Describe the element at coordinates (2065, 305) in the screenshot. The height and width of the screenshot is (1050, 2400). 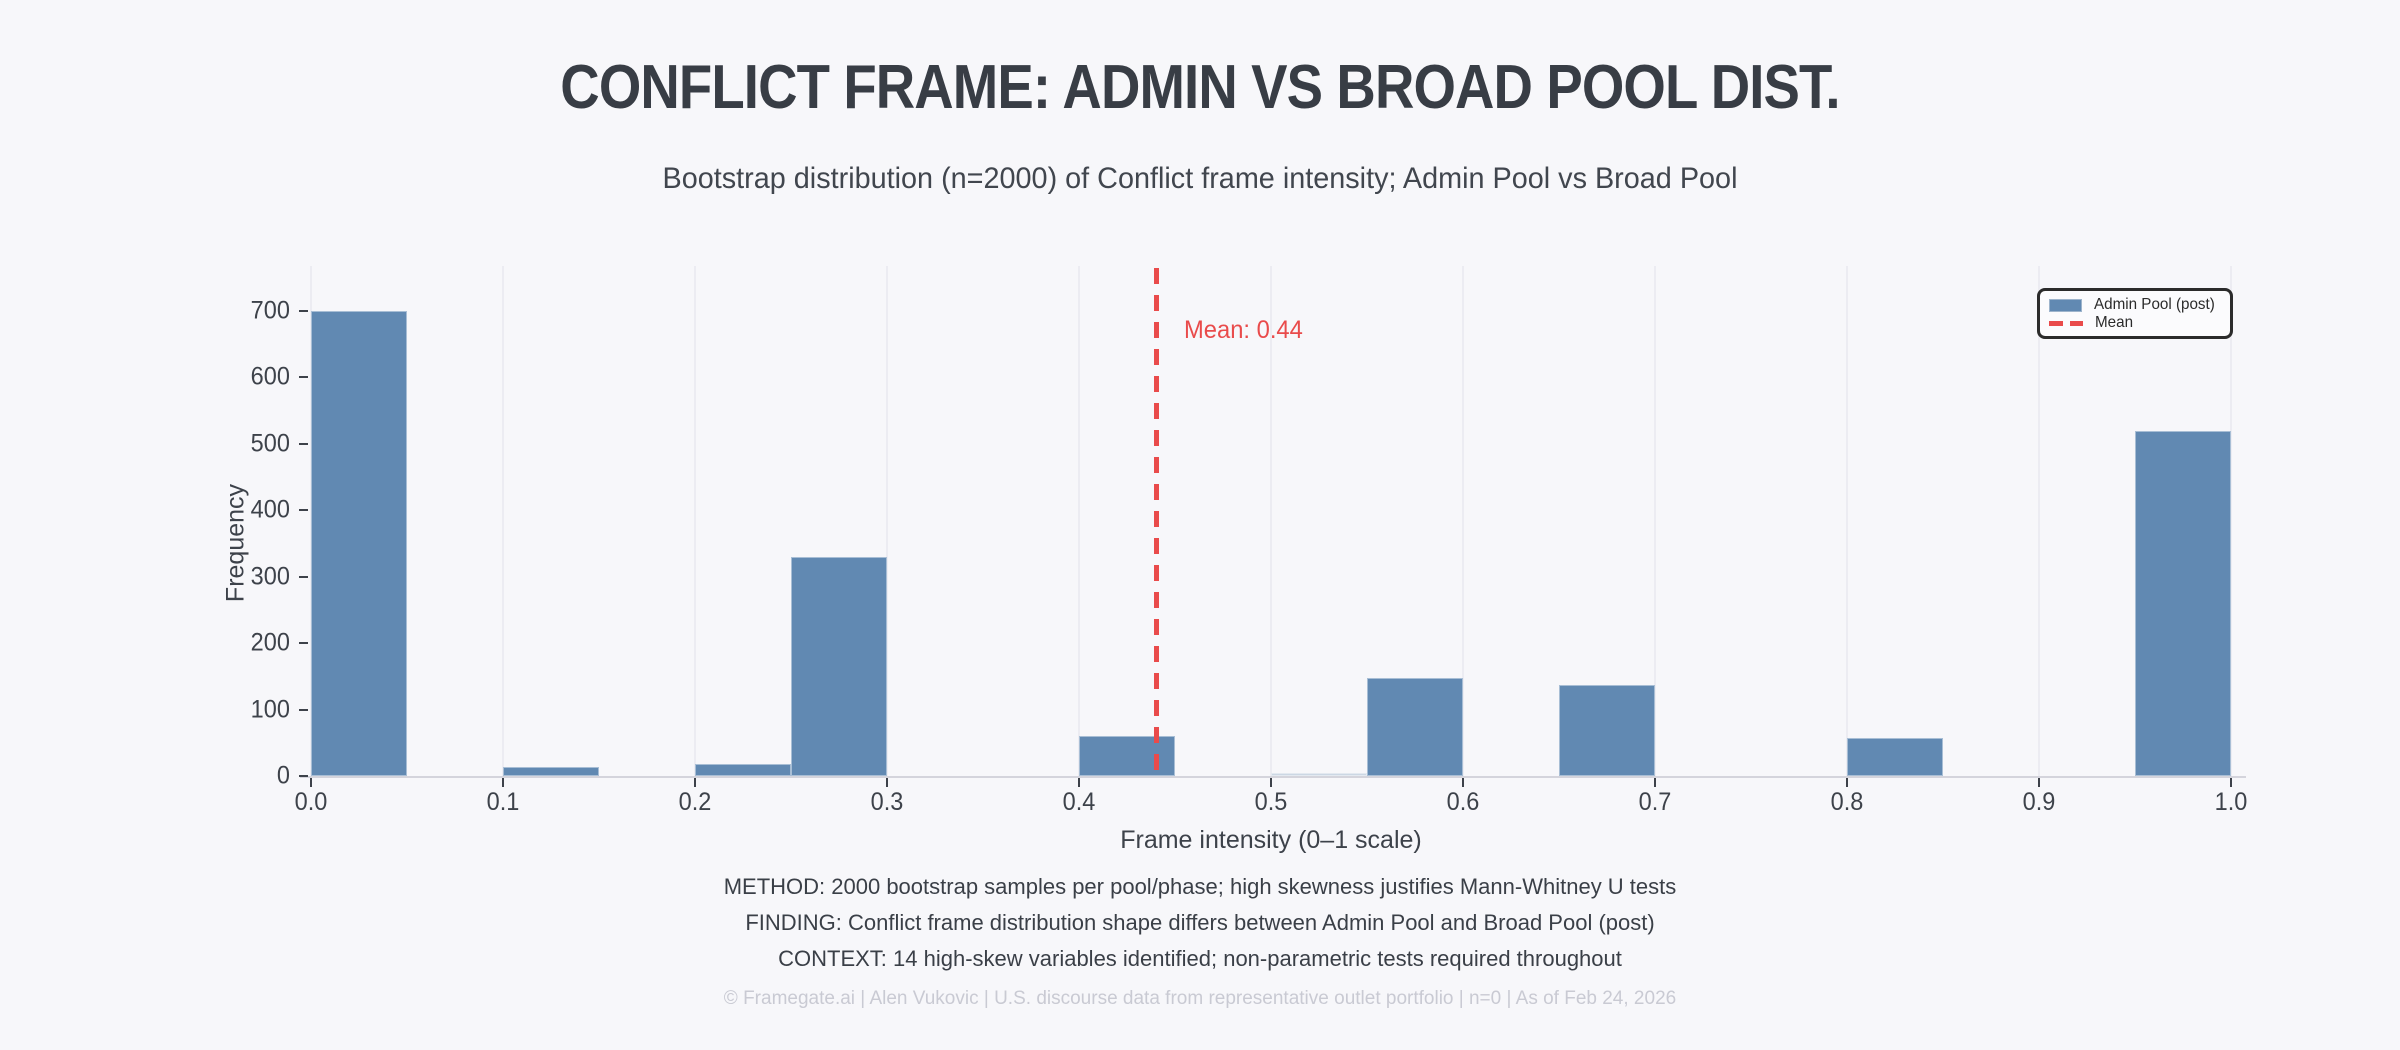
I see `legend-patch-admin-pool` at that location.